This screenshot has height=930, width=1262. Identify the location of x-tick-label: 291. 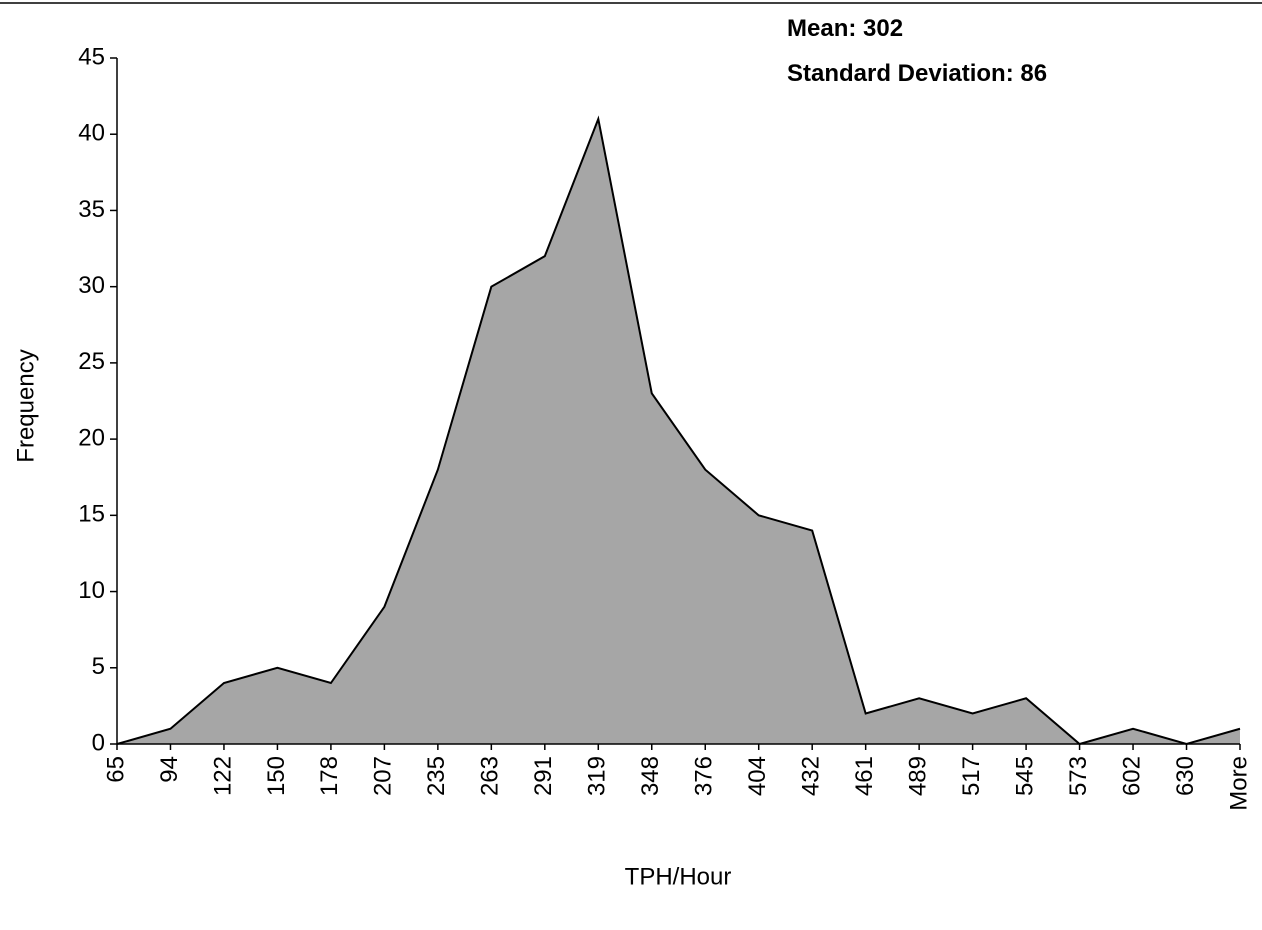
(543, 776).